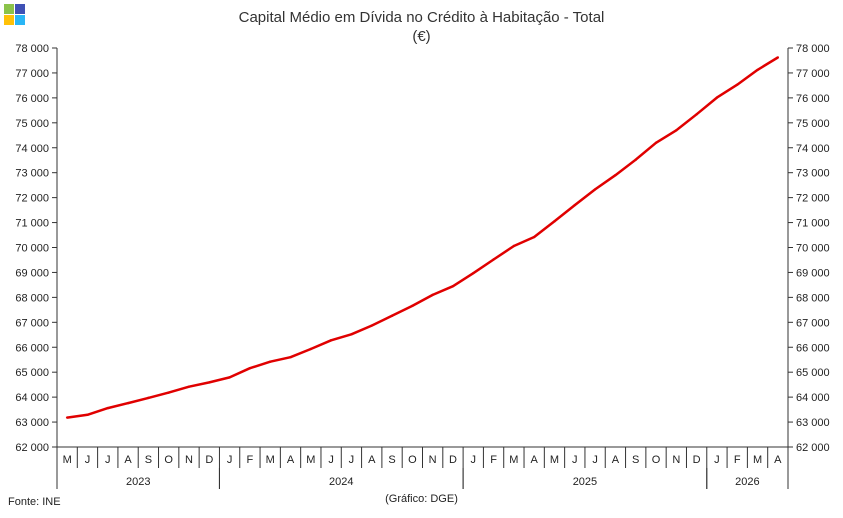  I want to click on y-tick-label-left: 62 000, so click(32, 448).